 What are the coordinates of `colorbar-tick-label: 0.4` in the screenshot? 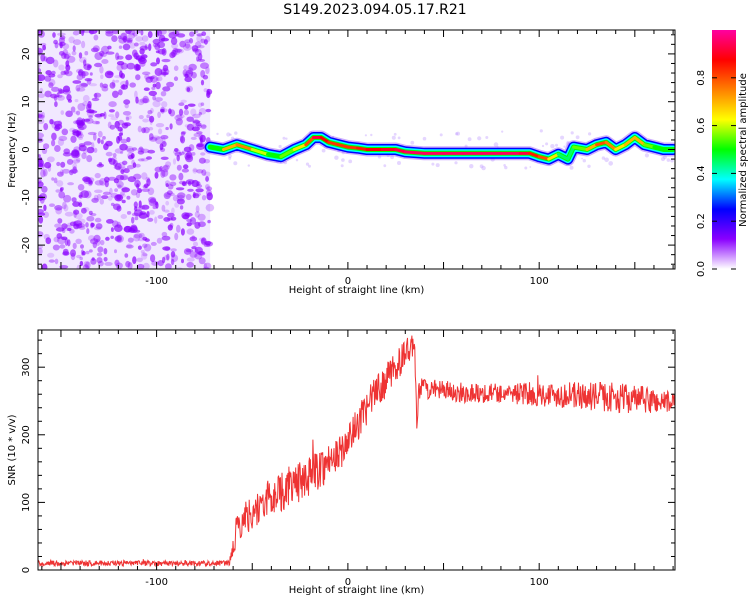 It's located at (701, 173).